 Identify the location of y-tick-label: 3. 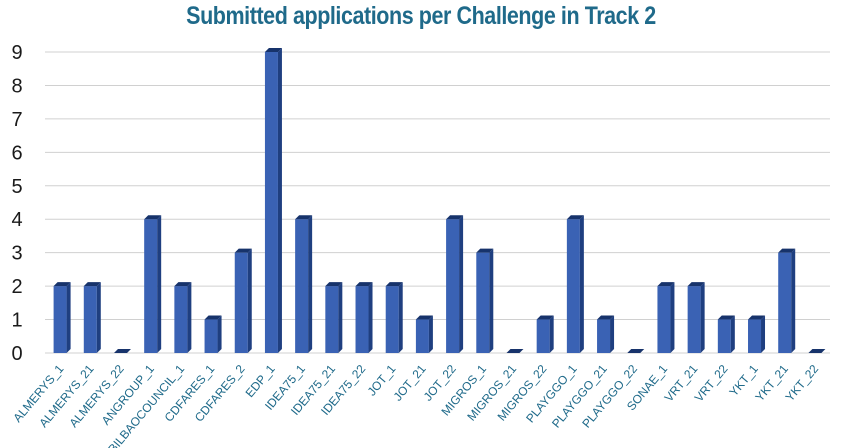
(16, 254).